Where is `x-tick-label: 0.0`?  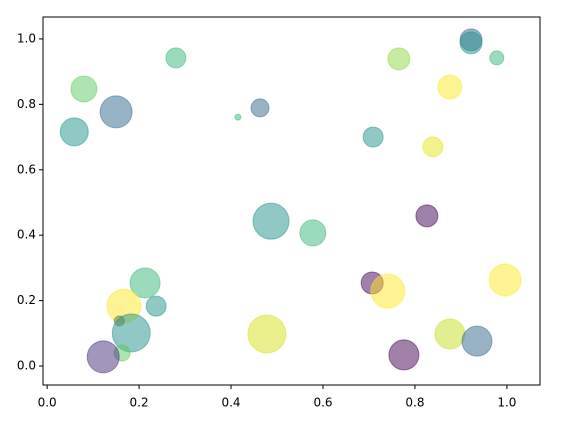
x-tick-label: 0.0 is located at coordinates (47, 403).